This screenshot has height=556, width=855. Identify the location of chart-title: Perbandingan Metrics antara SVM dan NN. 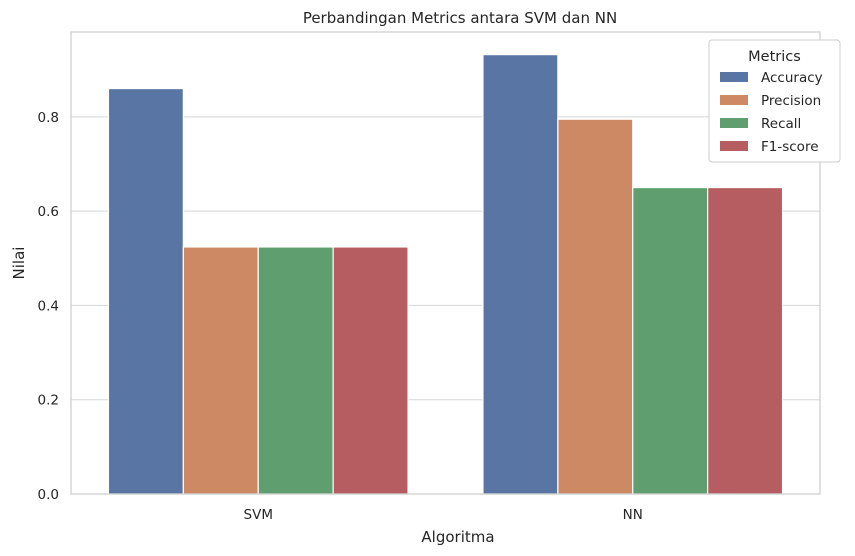
(460, 18).